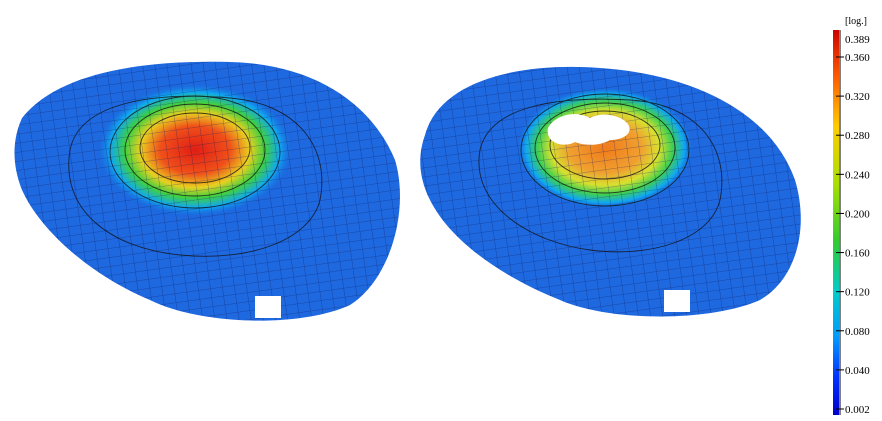 The width and height of the screenshot is (882, 421). Describe the element at coordinates (195, 176) in the screenshot. I see `left-contour-lines` at that location.